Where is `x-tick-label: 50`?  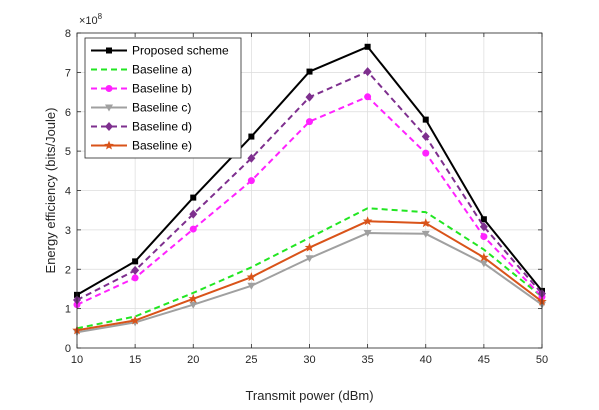 x-tick-label: 50 is located at coordinates (542, 360).